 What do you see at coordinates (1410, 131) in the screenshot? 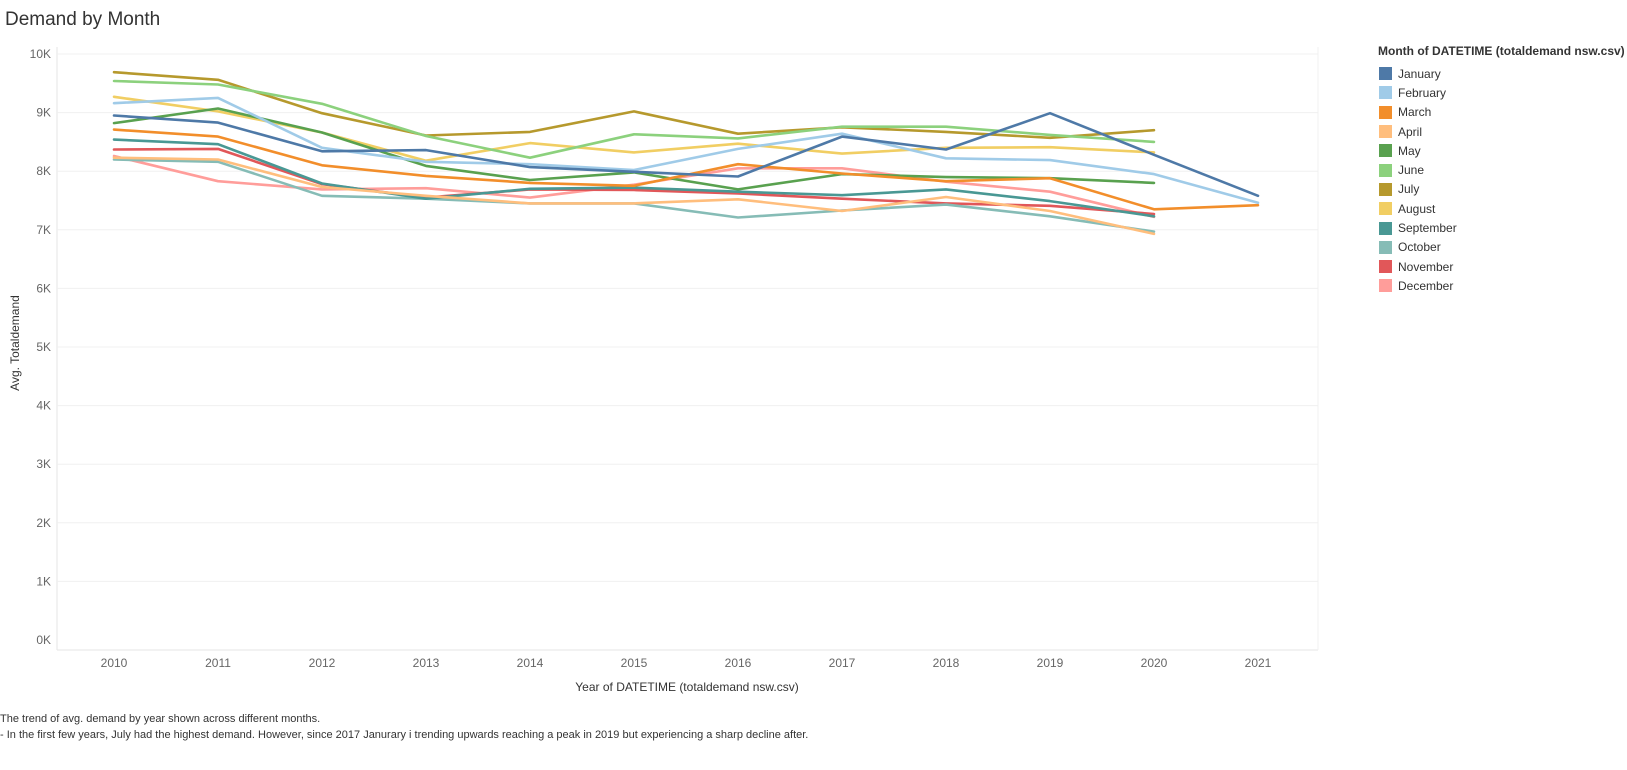
I see `legend-label: April` at bounding box center [1410, 131].